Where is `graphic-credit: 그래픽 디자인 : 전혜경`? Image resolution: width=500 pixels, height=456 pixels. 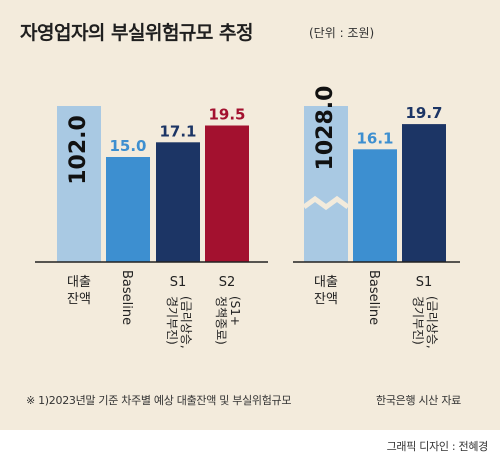
graphic-credit: 그래픽 디자인 : 전혜경 is located at coordinates (437, 446).